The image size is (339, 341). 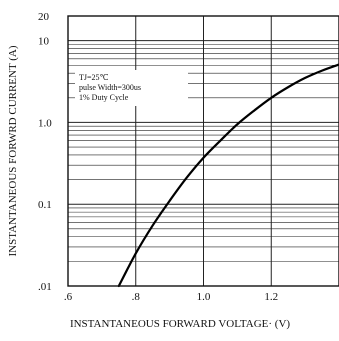 What do you see at coordinates (45, 123) in the screenshot?
I see `y-tick-label: 1.0` at bounding box center [45, 123].